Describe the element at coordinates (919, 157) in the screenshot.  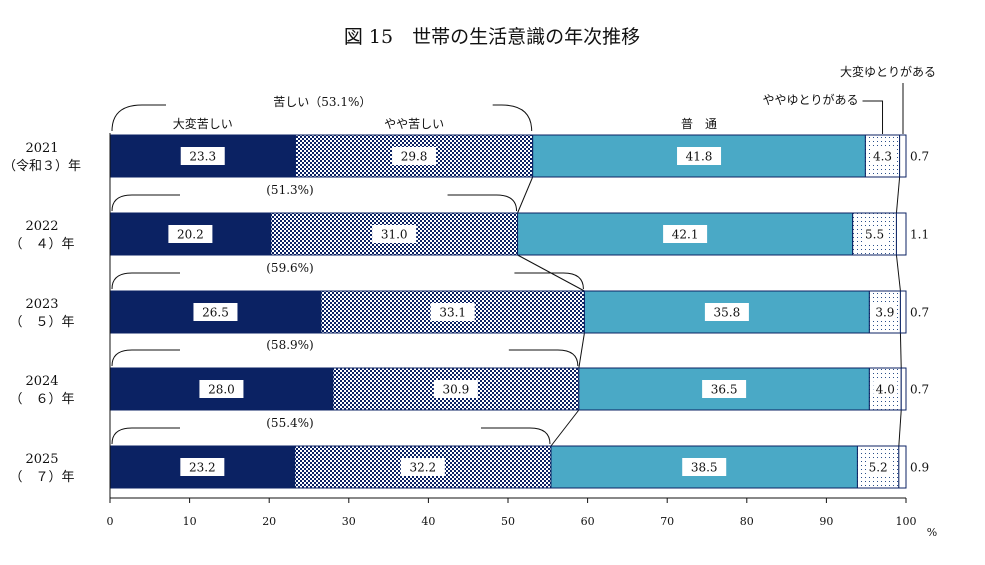
I see `value-label-2021-s4: 0.7` at that location.